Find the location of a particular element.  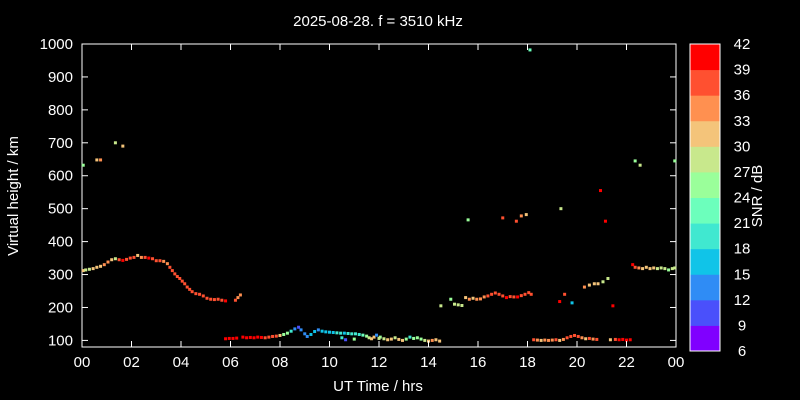

y-tick-label: 500 is located at coordinates (60, 209).